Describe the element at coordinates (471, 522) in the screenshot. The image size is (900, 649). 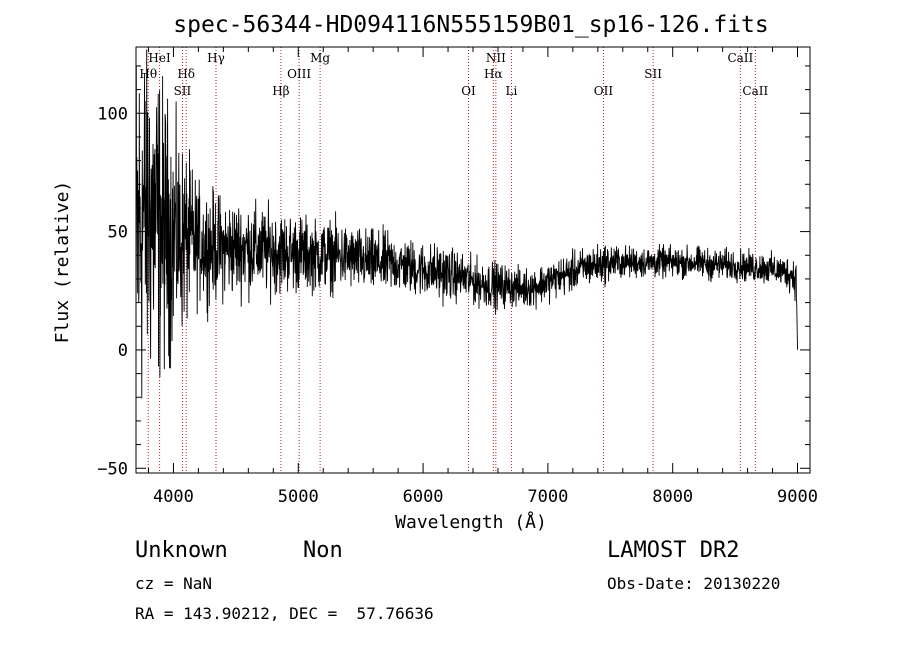
I see `x-axis-label: Wavelength (Å)` at that location.